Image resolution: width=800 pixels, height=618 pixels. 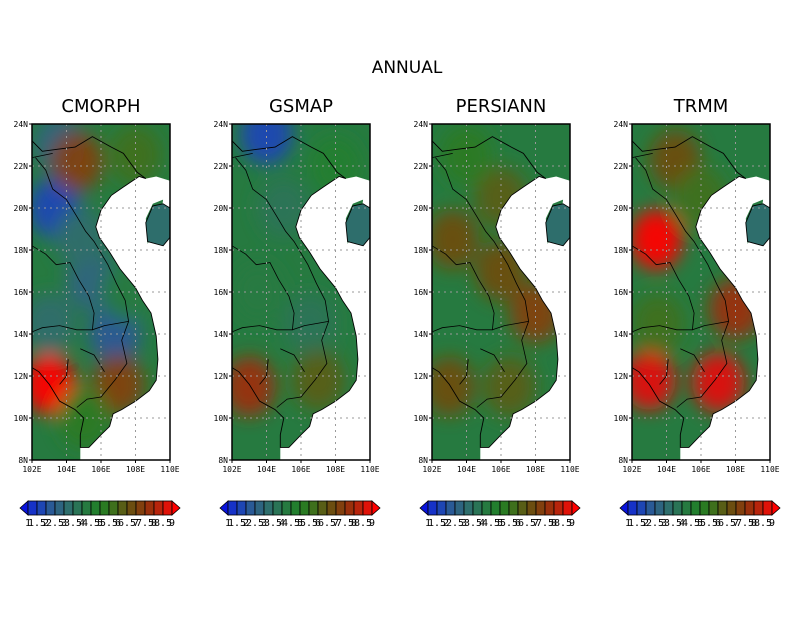 I want to click on x-tick-label: 108E, so click(x=135, y=469).